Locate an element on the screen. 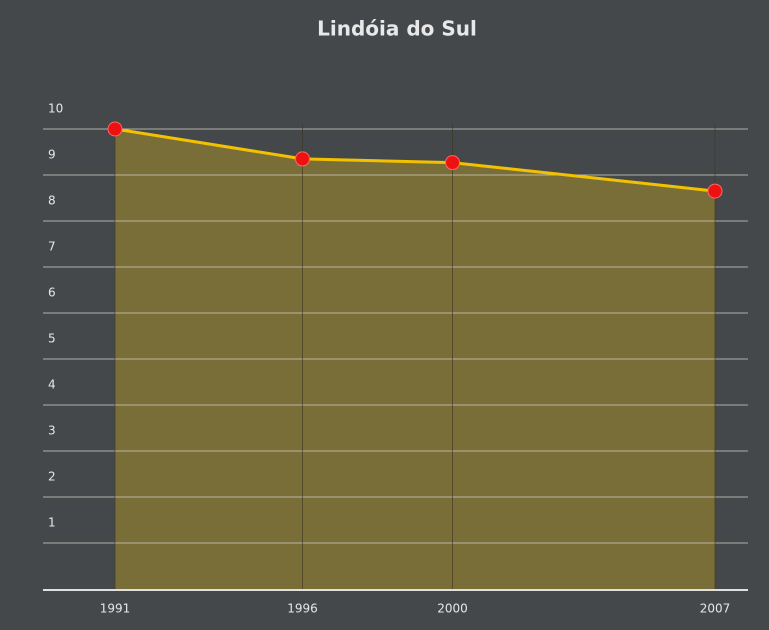 Image resolution: width=769 pixels, height=630 pixels. line is located at coordinates (415, 160).